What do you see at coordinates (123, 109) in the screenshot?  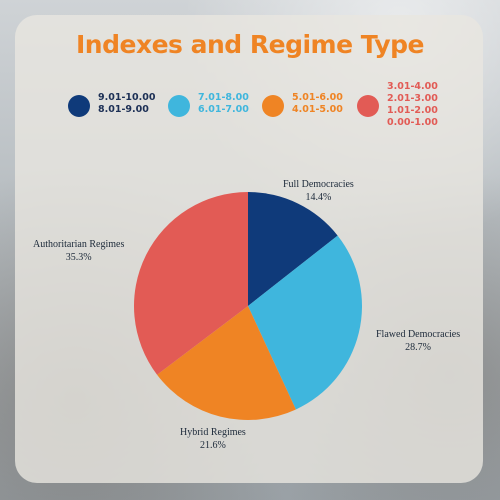 I see `legend-range: 8.01-9.00` at bounding box center [123, 109].